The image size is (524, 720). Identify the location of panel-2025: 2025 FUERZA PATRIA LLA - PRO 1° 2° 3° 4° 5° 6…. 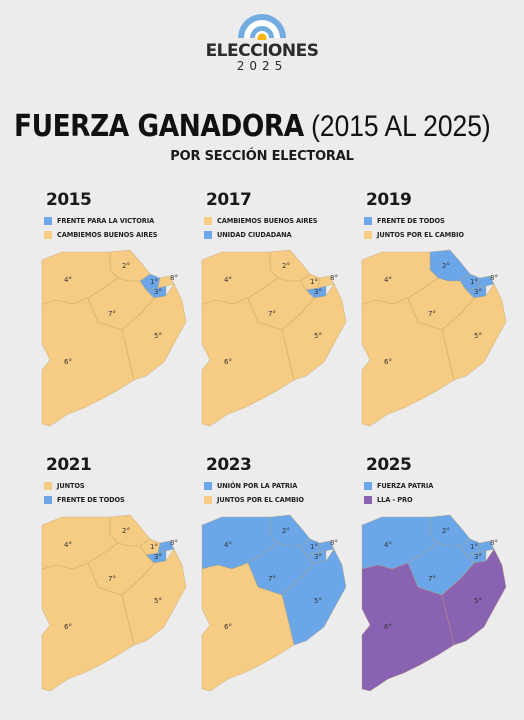
(441, 580).